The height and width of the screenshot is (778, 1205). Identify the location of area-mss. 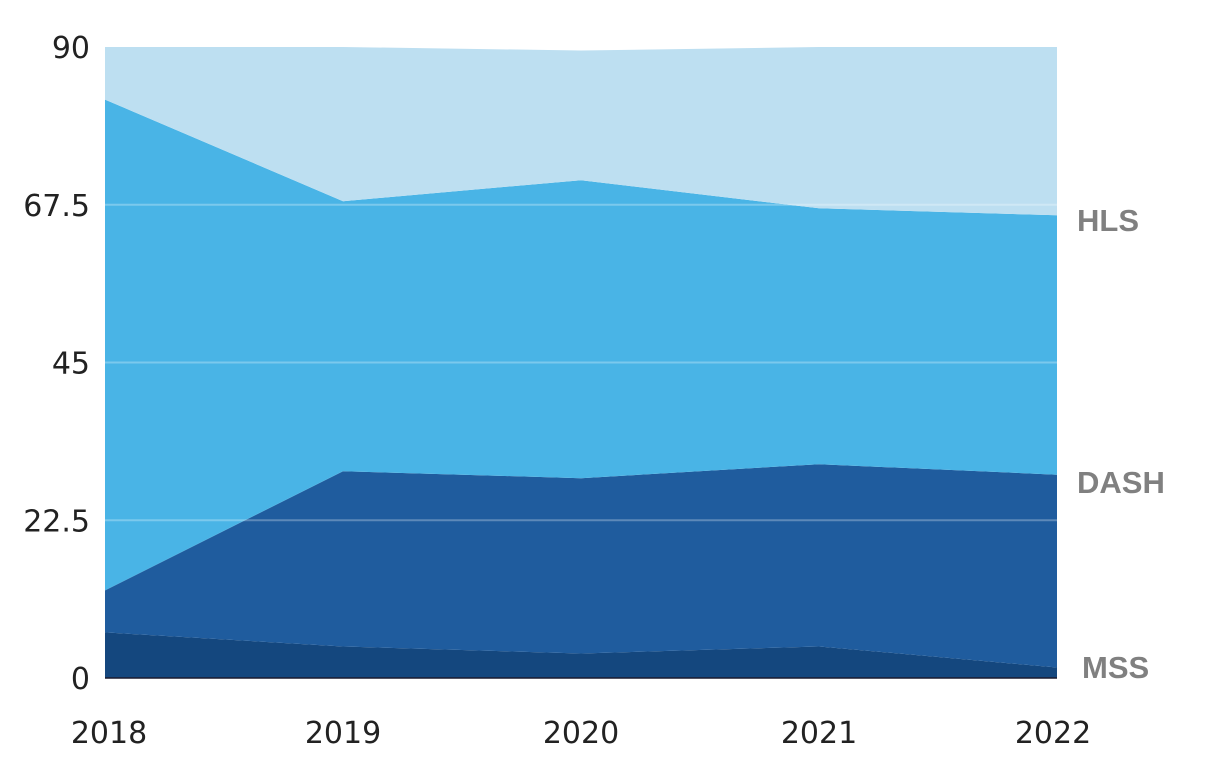
(581, 655).